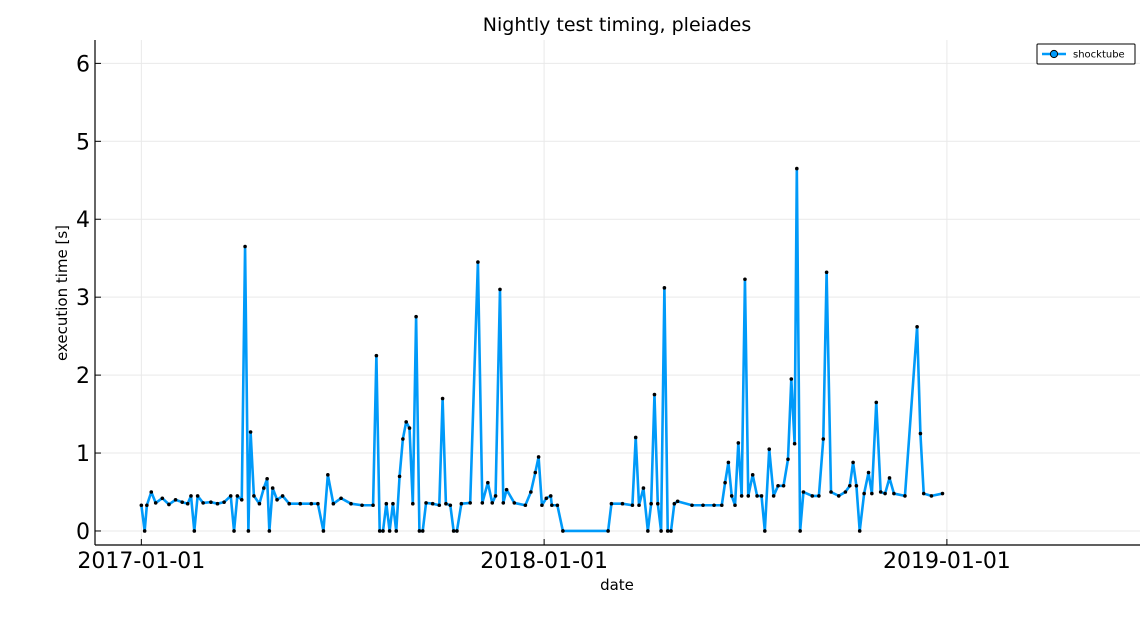 The height and width of the screenshot is (623, 1148). What do you see at coordinates (617, 585) in the screenshot?
I see `x-axis-label: date` at bounding box center [617, 585].